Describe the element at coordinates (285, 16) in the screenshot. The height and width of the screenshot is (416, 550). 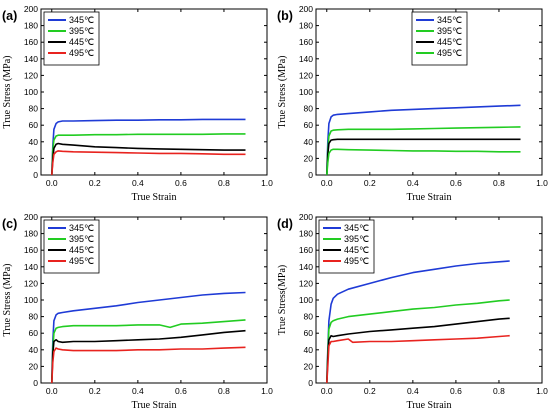
I see `panel-label: (b)` at that location.